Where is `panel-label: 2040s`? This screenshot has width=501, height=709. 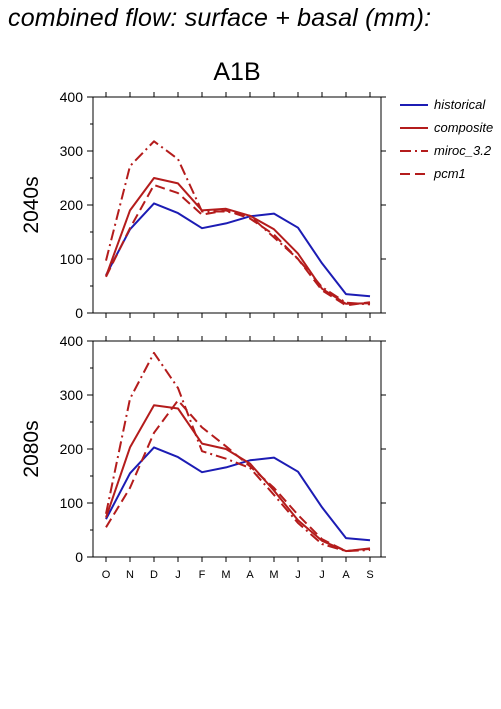
panel-label: 2040s is located at coordinates (31, 204).